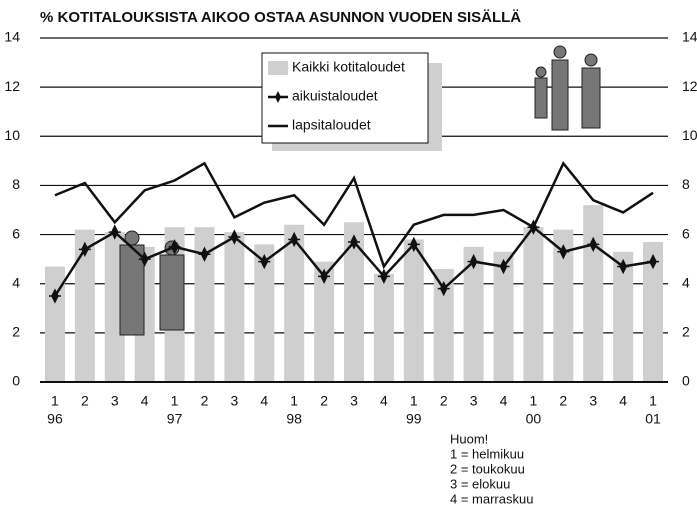 This screenshot has height=514, width=697. Describe the element at coordinates (686, 233) in the screenshot. I see `y2-tick-label: 6` at that location.